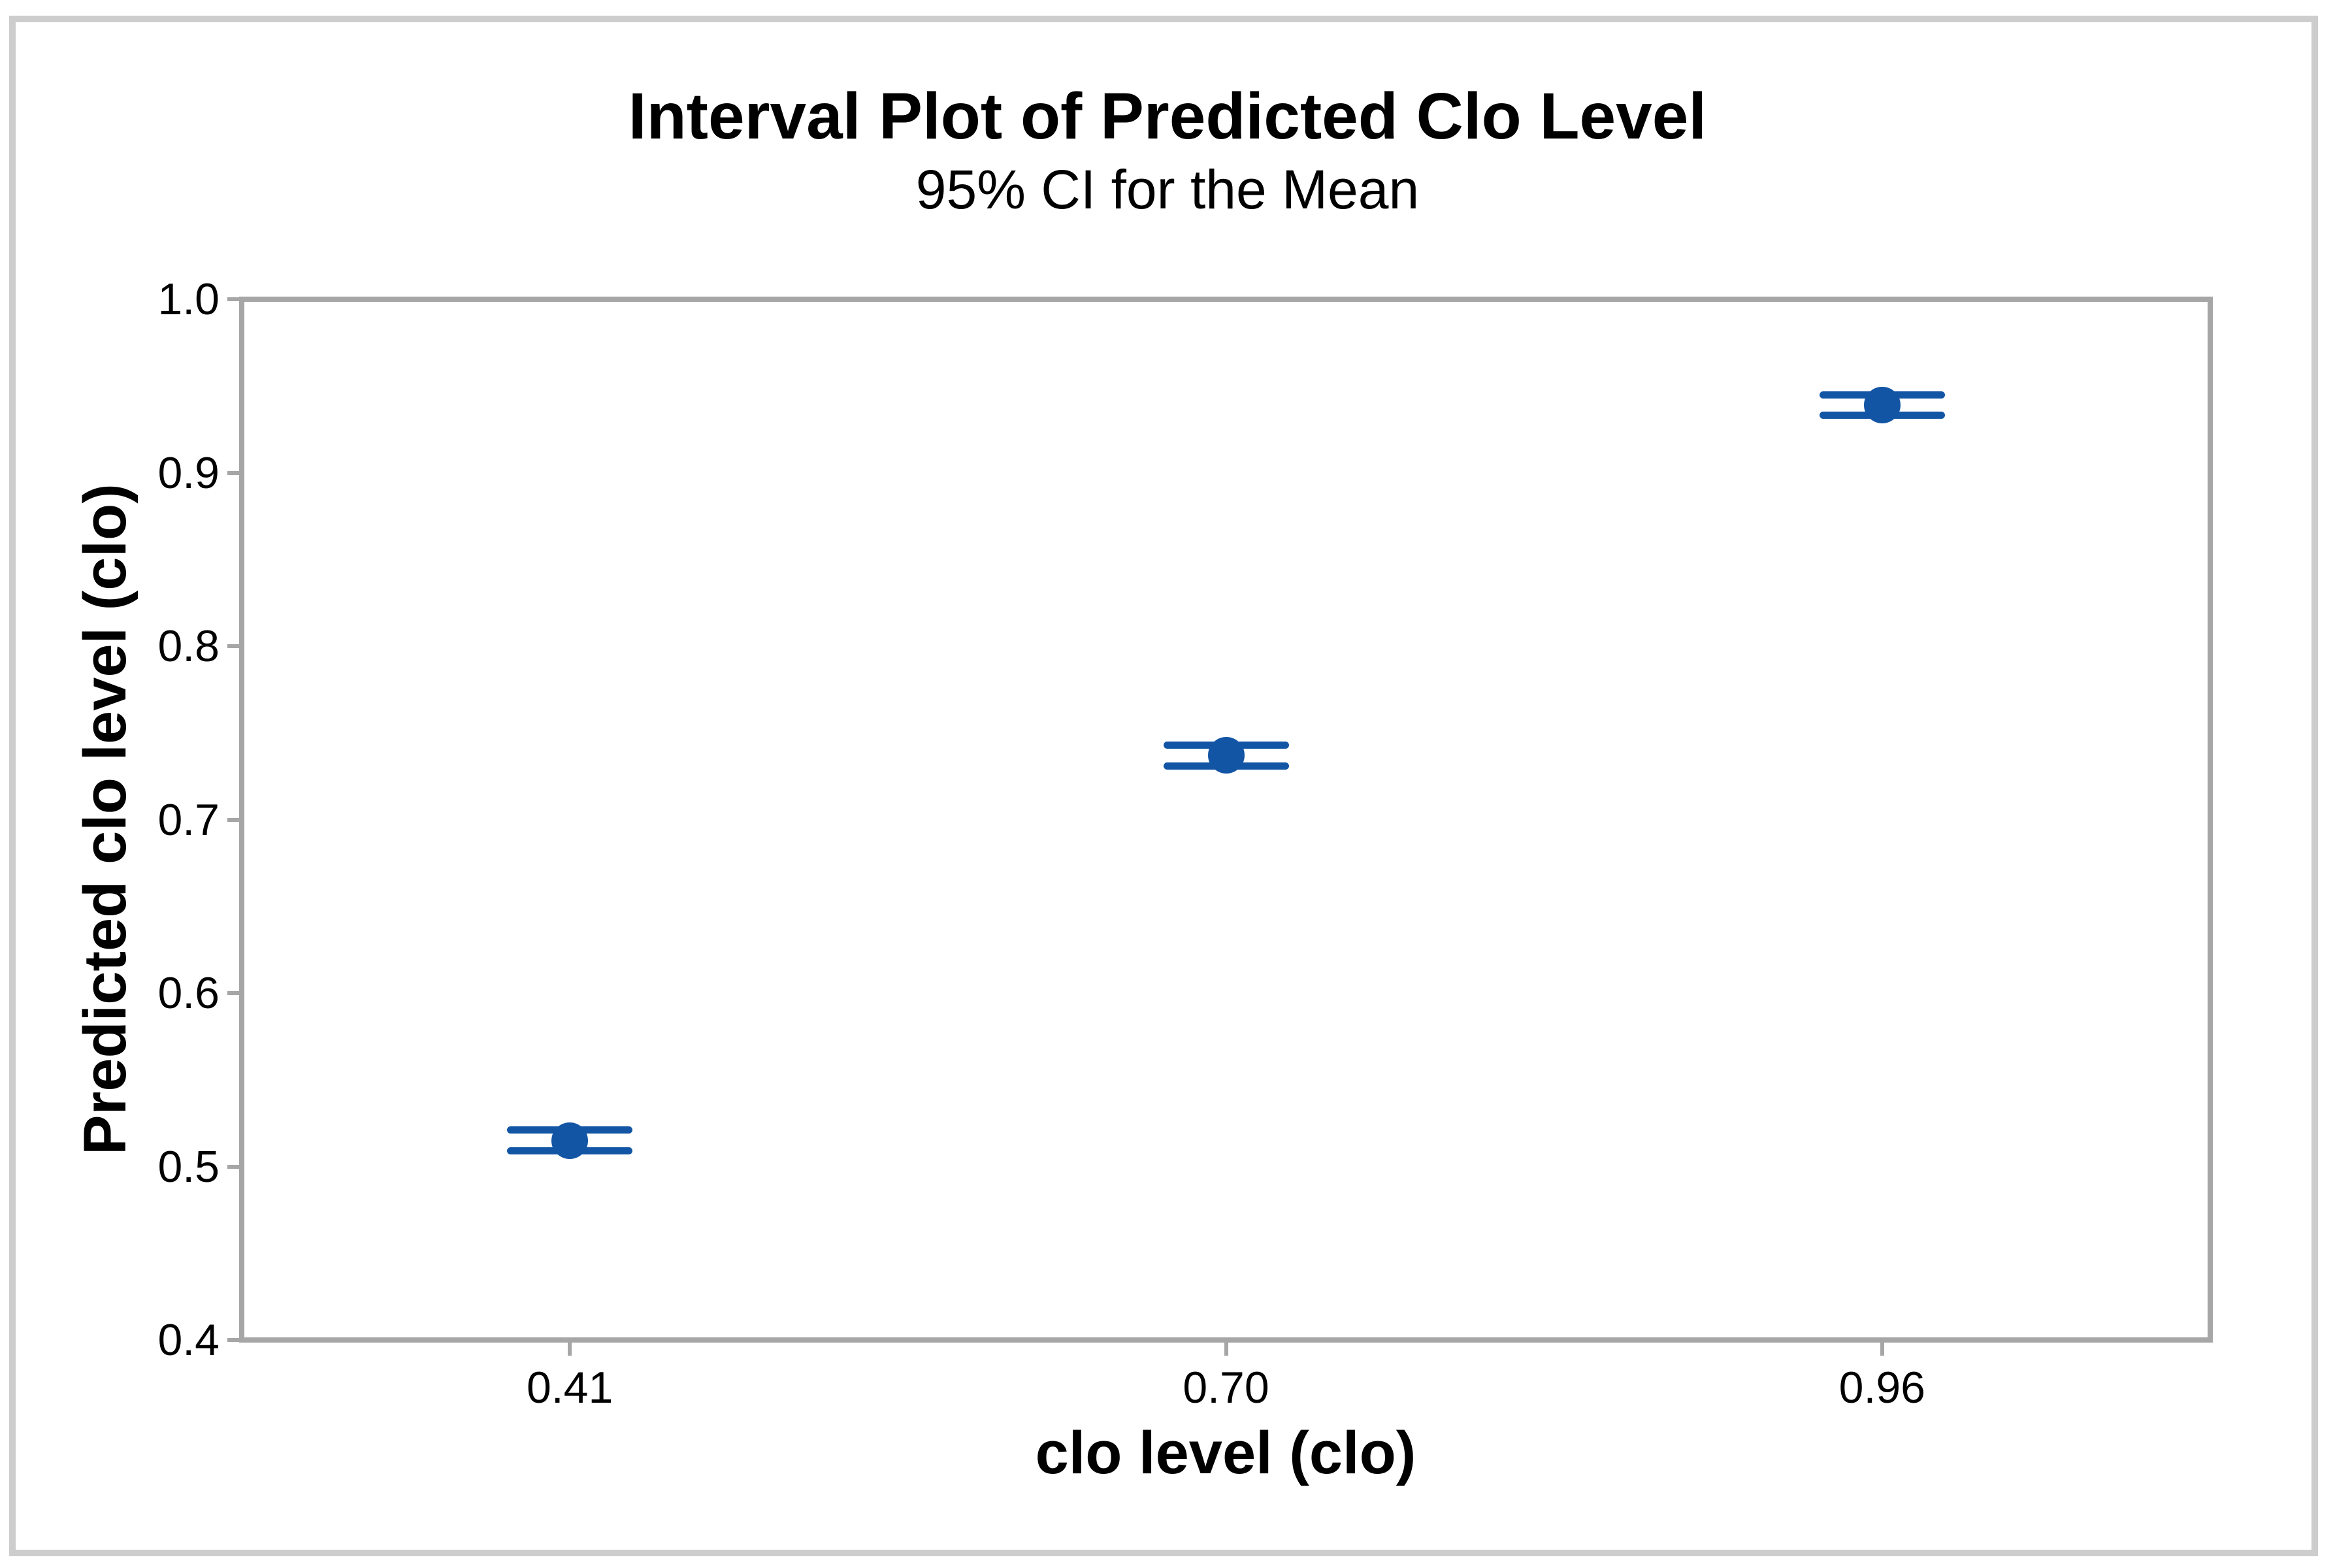 The width and height of the screenshot is (2335, 1568). I want to click on y-tick-label: 0.5, so click(188, 1166).